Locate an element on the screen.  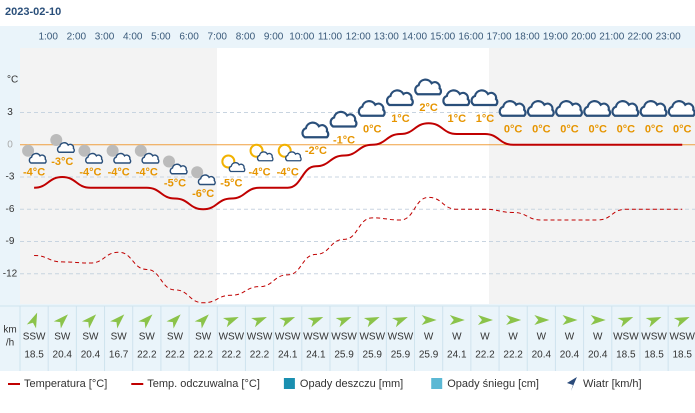
legend-wind is located at coordinates (571, 384).